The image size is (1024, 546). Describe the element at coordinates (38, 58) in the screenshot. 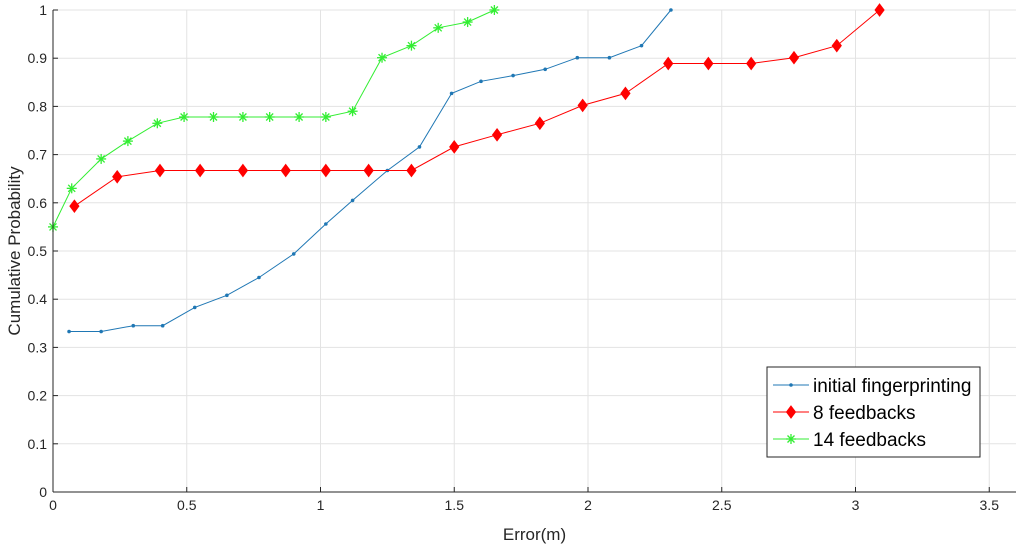

I see `y-tick-label: 0.9` at that location.